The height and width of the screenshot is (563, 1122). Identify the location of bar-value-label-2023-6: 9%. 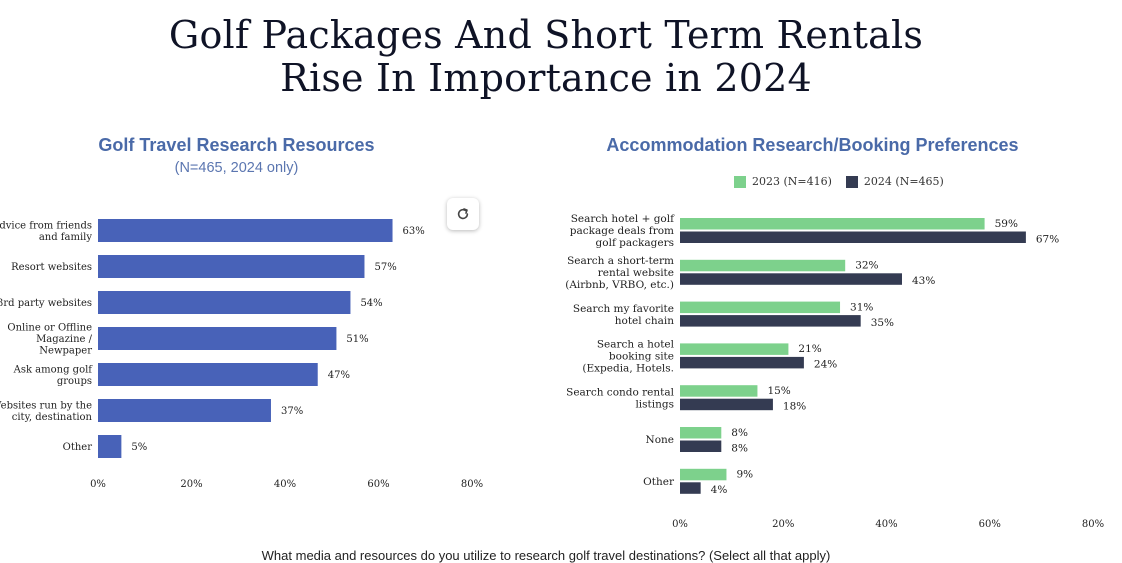
(744, 475).